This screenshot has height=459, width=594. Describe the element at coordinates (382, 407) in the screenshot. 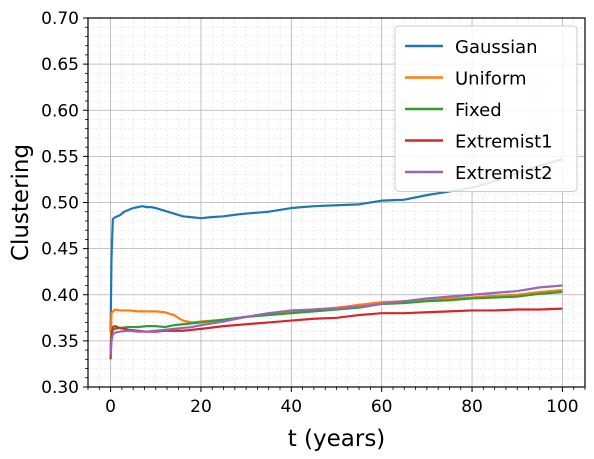

I see `x-tick-label: 60` at that location.